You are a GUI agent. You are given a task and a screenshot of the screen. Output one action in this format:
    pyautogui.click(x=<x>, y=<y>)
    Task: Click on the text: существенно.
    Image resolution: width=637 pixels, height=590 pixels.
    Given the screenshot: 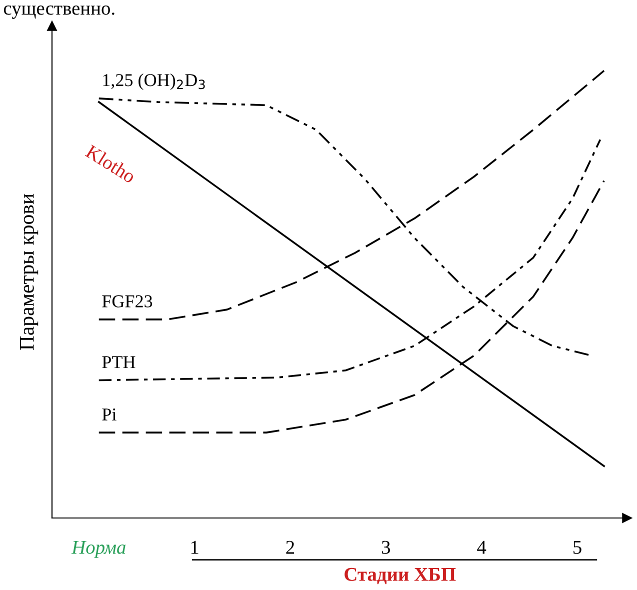 What is the action you would take?
    pyautogui.click(x=59, y=12)
    